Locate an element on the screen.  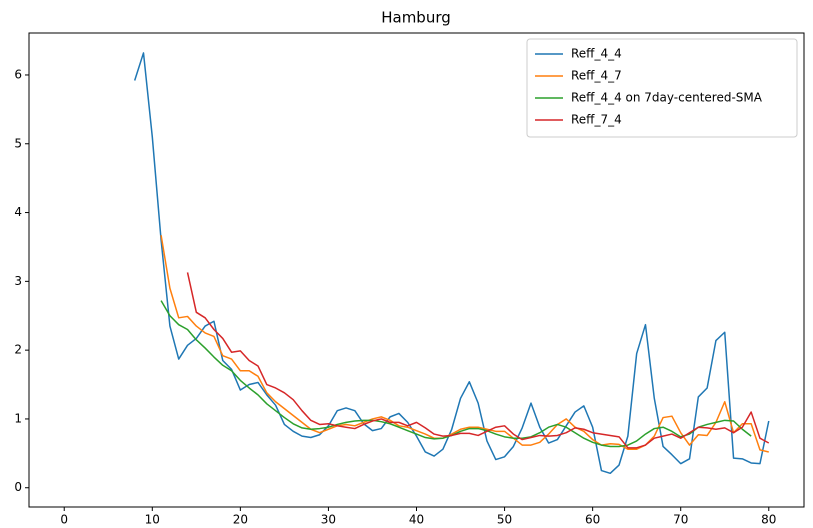
x-tick-label: 60 is located at coordinates (592, 520).